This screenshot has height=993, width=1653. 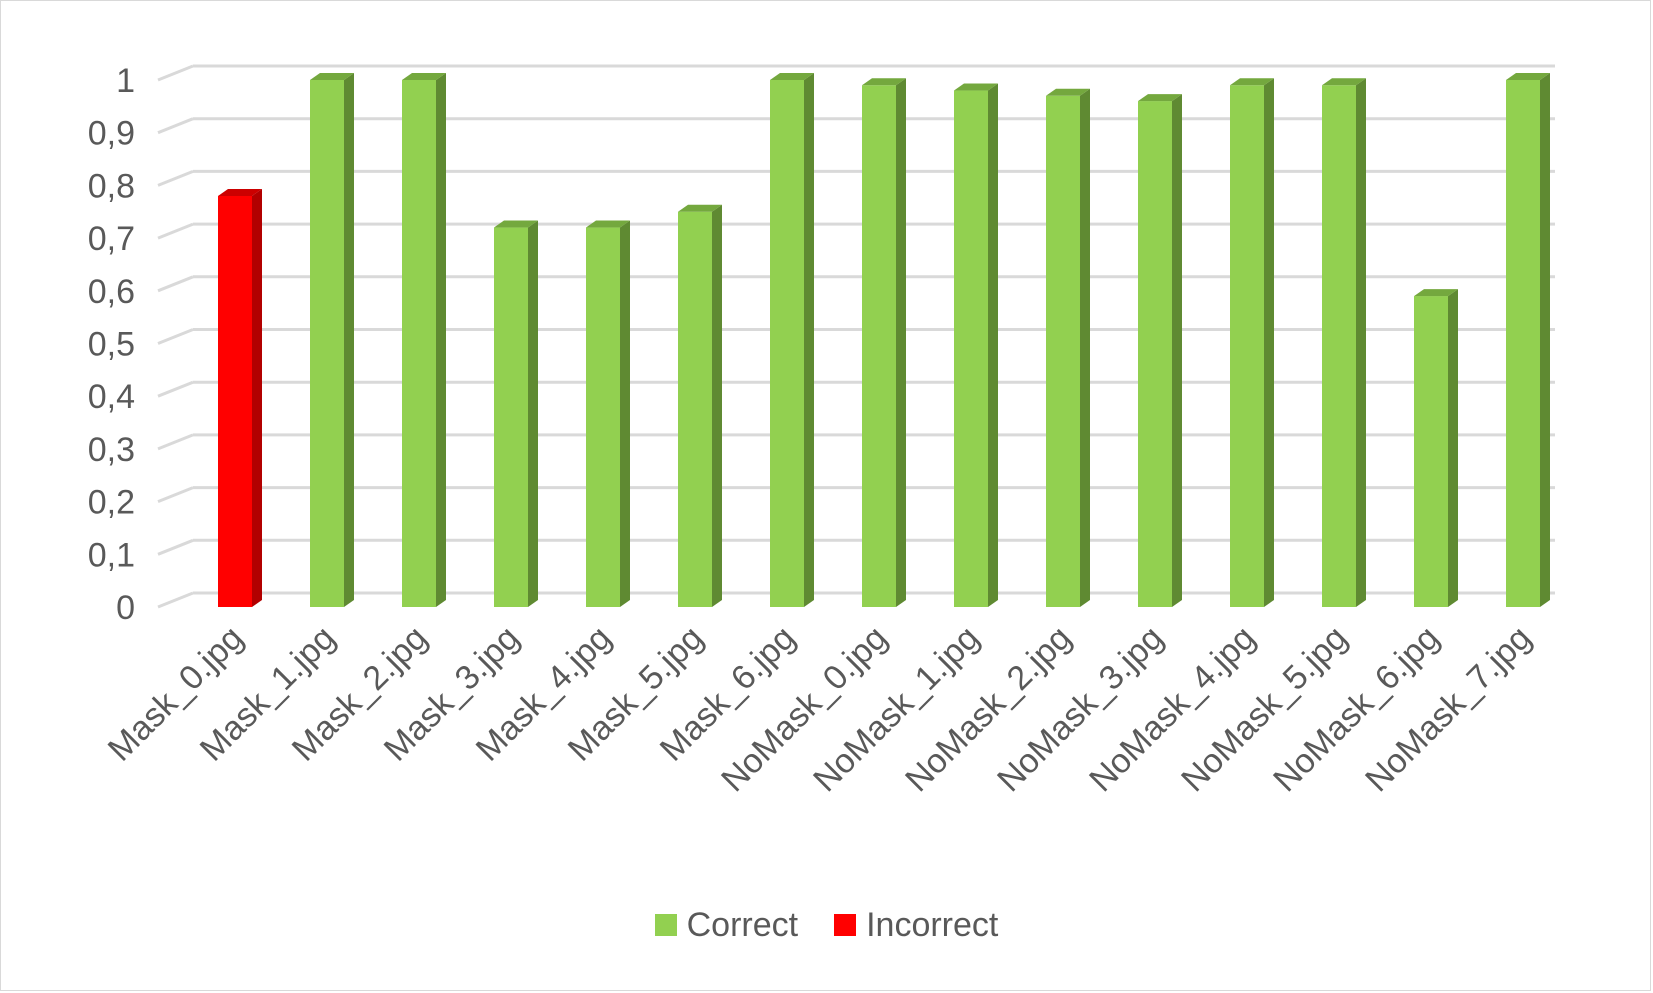 I want to click on y-tick-label: 0,1, so click(x=111, y=555).